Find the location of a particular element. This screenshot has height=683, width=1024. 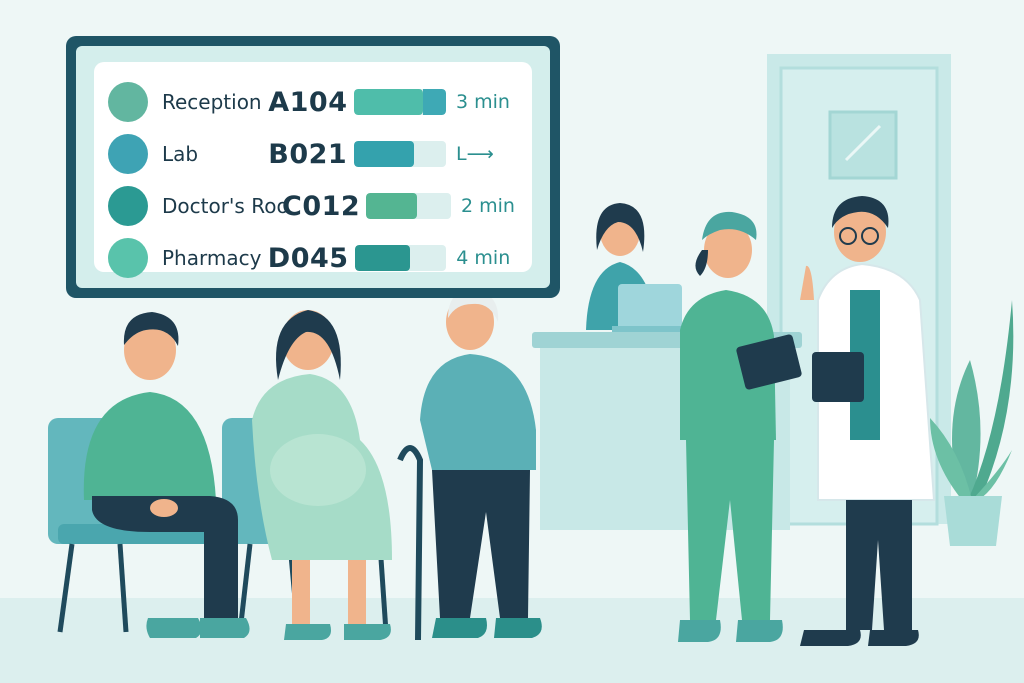

department-name: Lab is located at coordinates (180, 154).